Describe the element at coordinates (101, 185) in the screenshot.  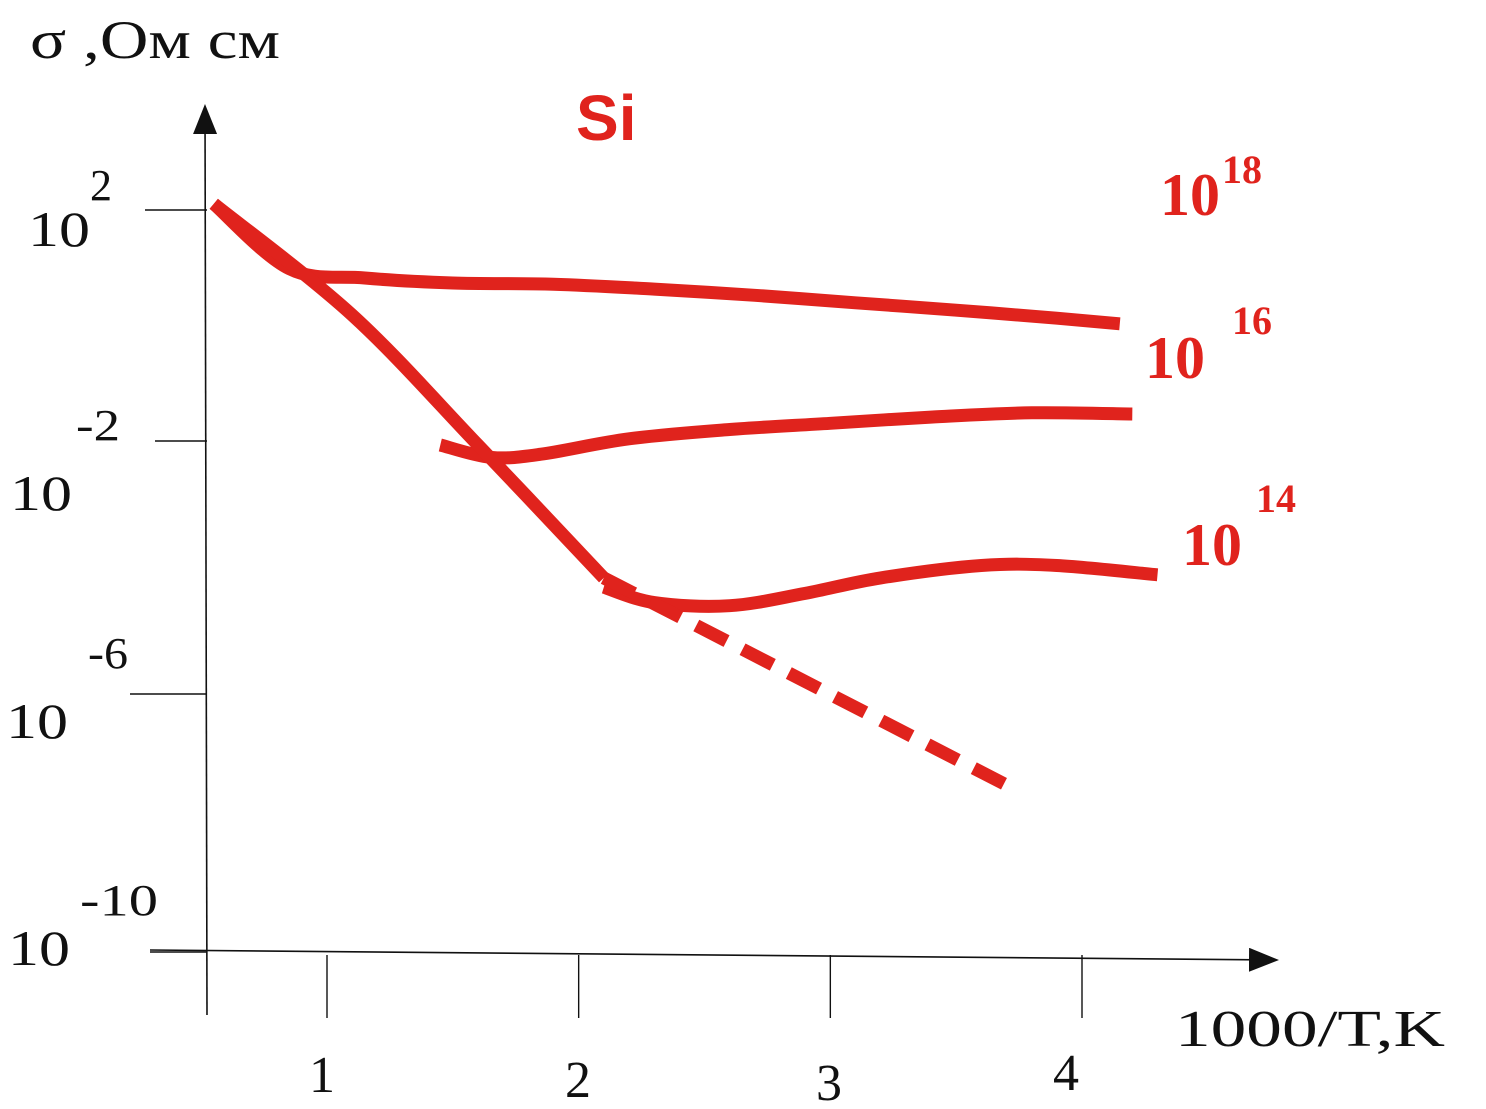
I see `svg-text: 2` at that location.